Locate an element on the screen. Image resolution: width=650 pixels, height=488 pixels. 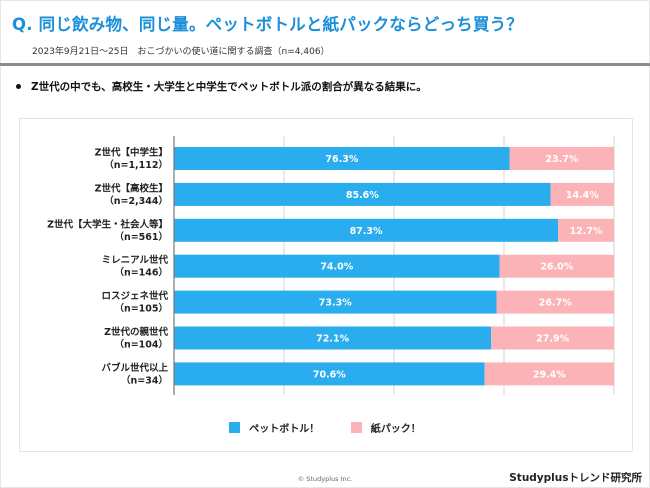
copyright-text: © Studyplus Inc. is located at coordinates (325, 479).